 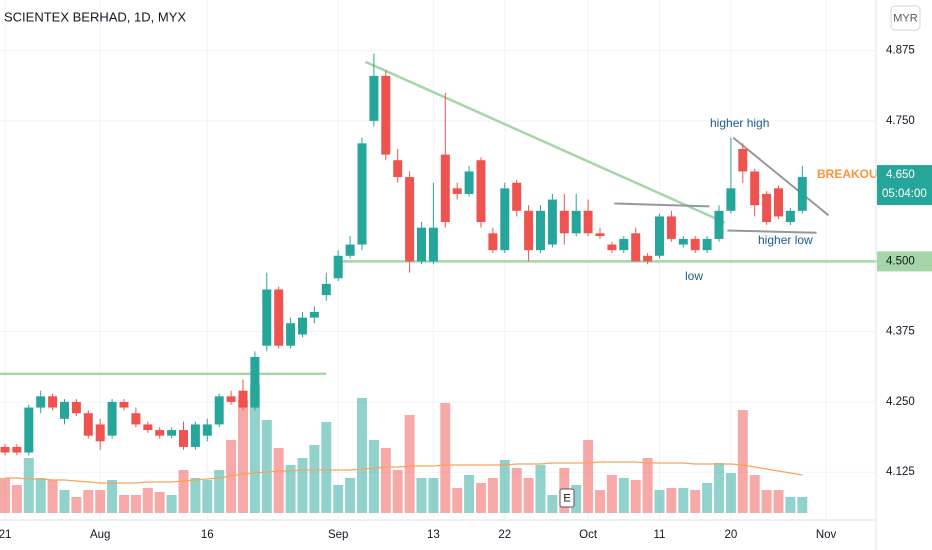 I want to click on currency-label: MYR, so click(x=905, y=18).